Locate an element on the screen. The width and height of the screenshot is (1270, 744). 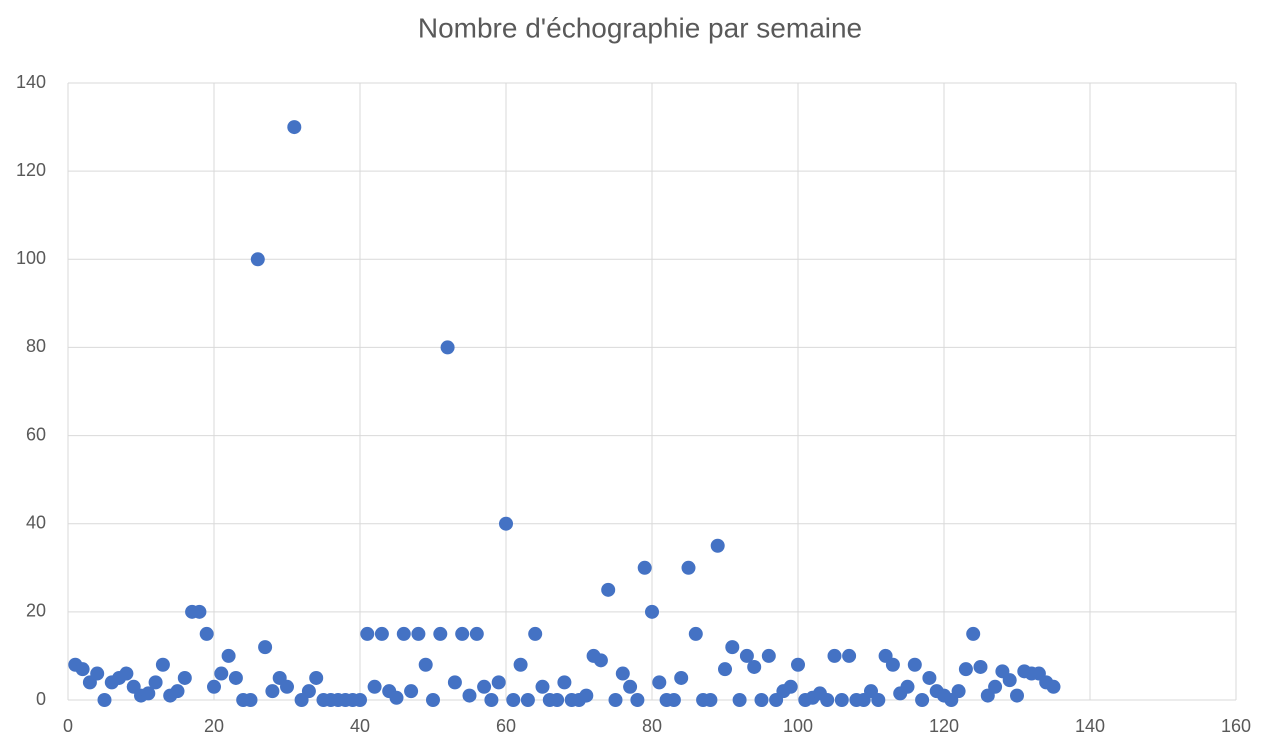
y-tick-label: 140 is located at coordinates (31, 82).